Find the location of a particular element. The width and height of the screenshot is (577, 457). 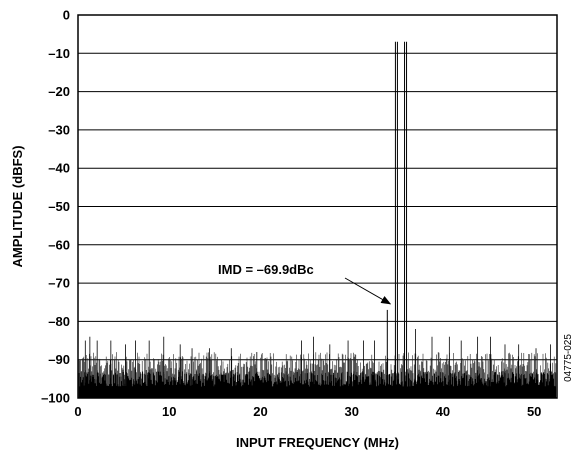

x-tick-label: 40 is located at coordinates (443, 411).